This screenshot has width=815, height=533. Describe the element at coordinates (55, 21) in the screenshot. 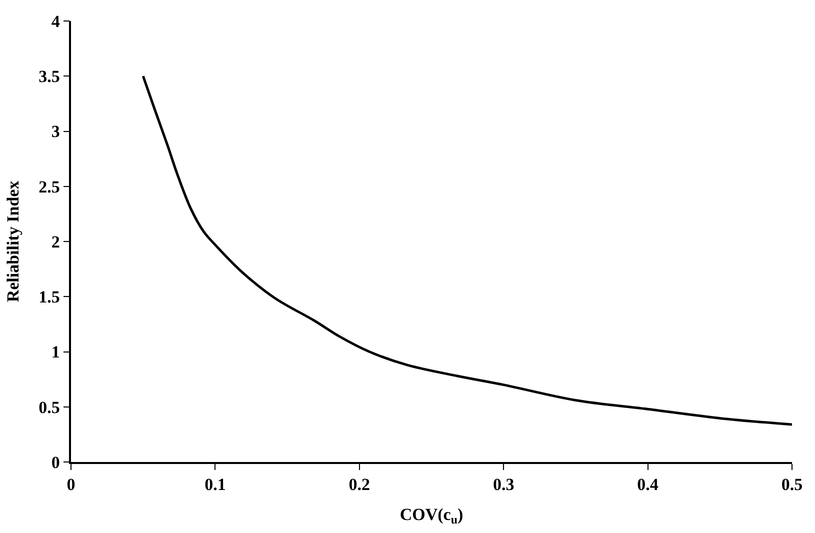

I see `y-tick-label: 4` at that location.